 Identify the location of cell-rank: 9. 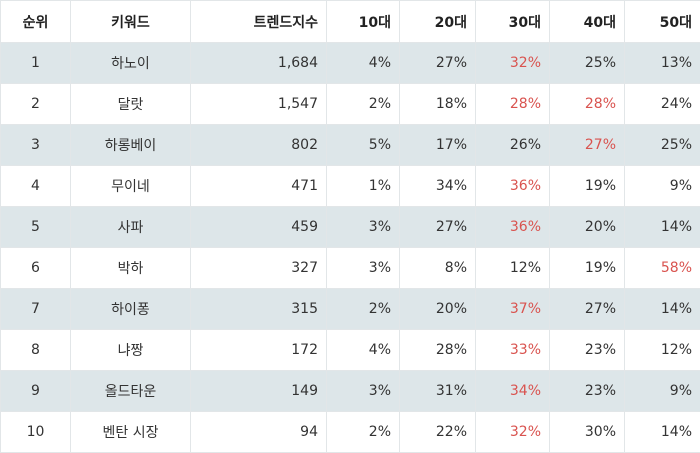
(36, 391).